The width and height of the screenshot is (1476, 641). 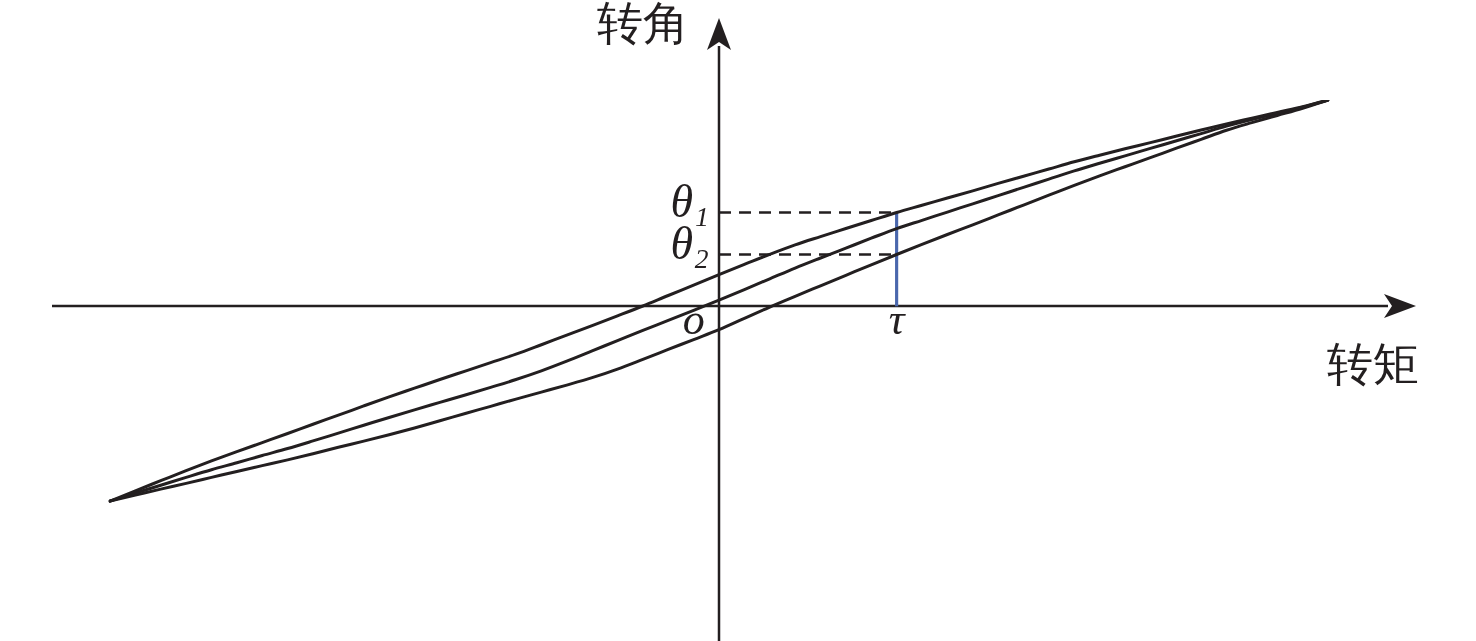 I want to click on y-axis-title: 转角, so click(x=643, y=25).